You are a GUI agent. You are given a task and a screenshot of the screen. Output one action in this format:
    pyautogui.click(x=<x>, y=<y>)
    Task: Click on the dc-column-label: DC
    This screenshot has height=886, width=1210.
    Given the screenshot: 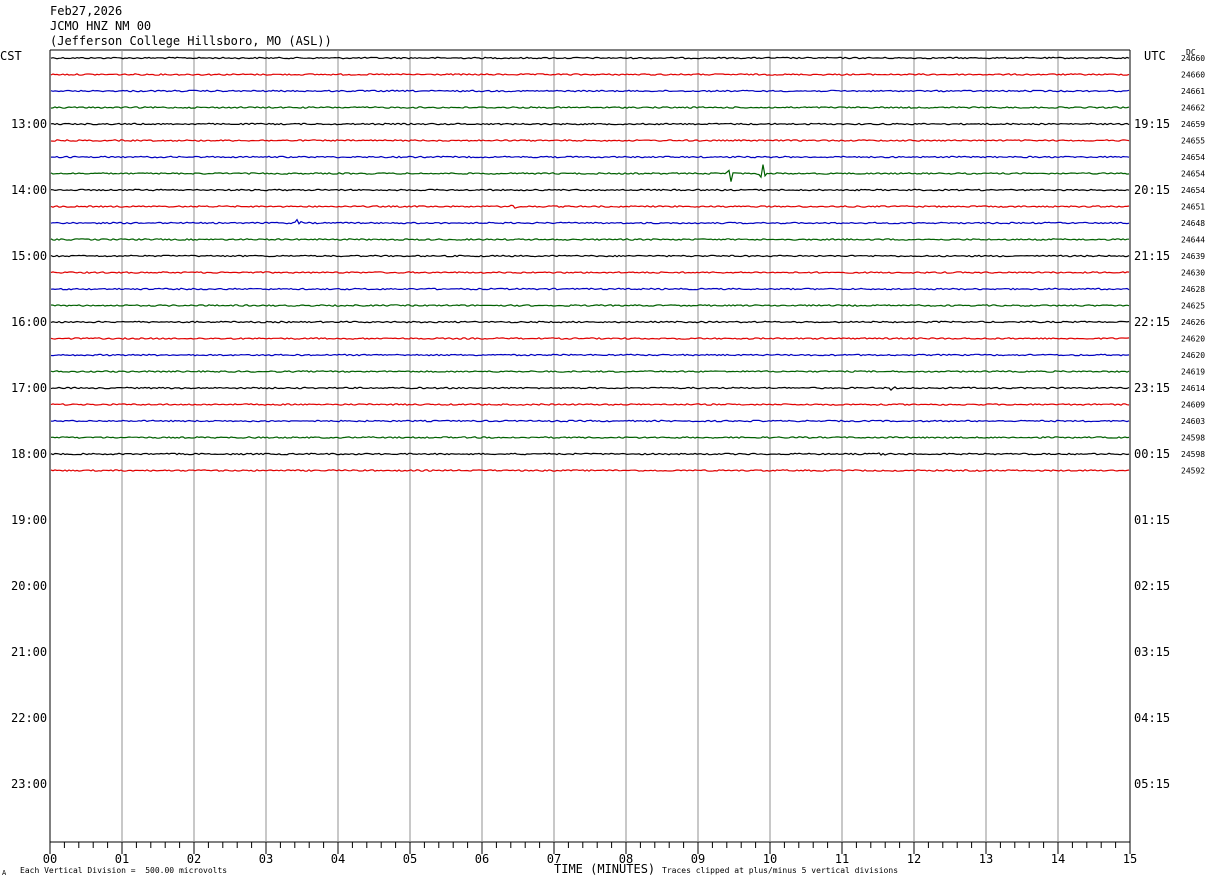 What is the action you would take?
    pyautogui.click(x=1191, y=52)
    